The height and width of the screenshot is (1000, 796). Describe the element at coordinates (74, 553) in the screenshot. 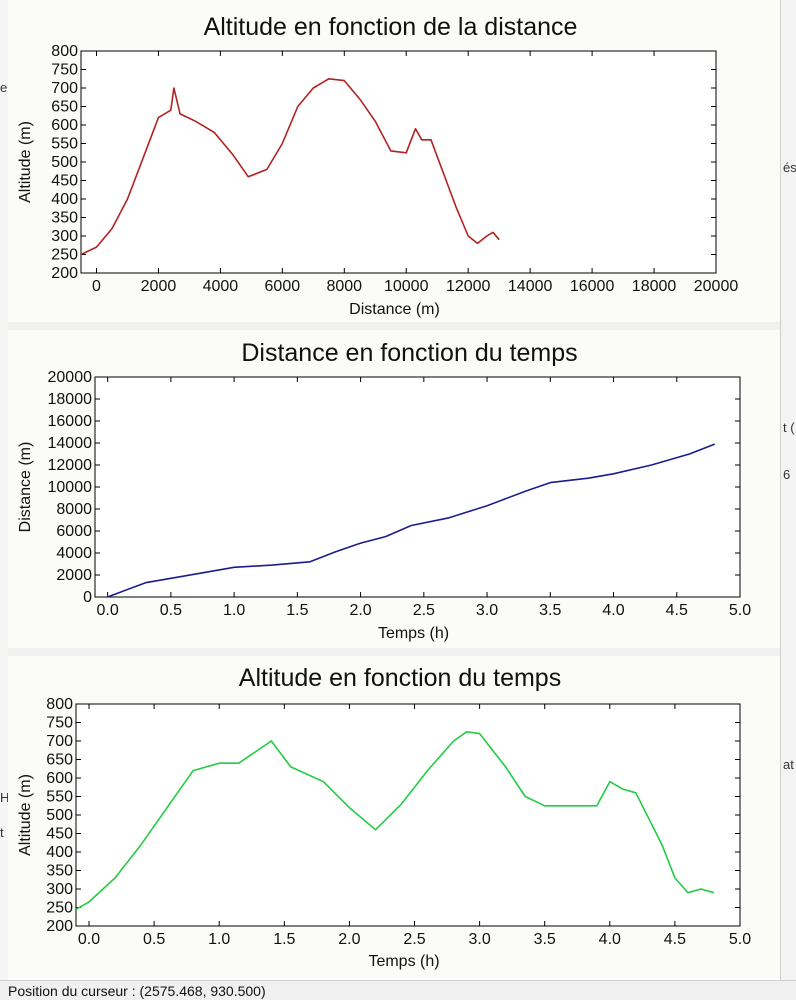

I see `y-tick-label: 4000` at that location.